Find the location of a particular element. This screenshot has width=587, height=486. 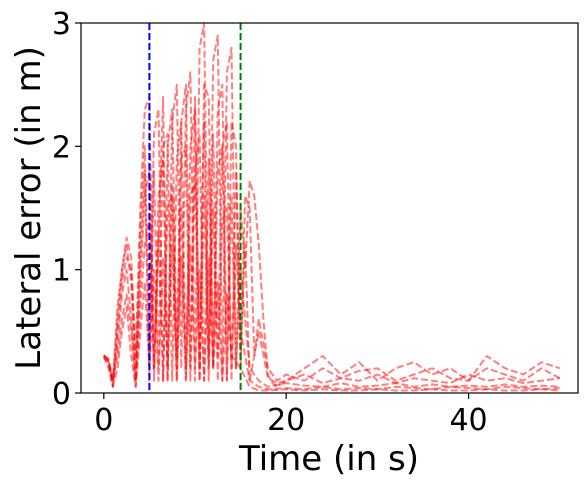

y-tick-label: 1 is located at coordinates (61, 271).